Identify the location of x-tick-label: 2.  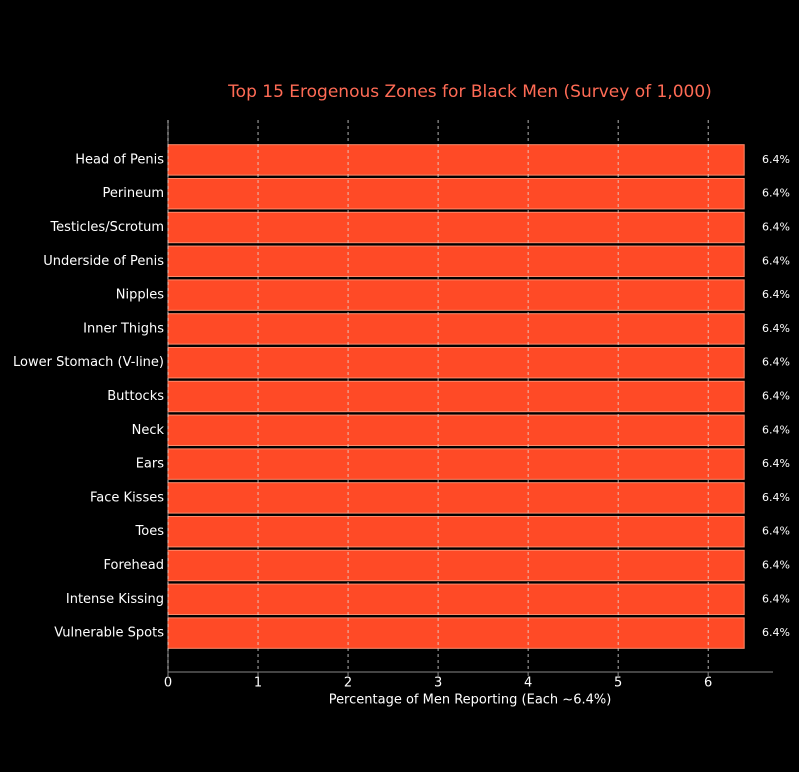
(348, 683).